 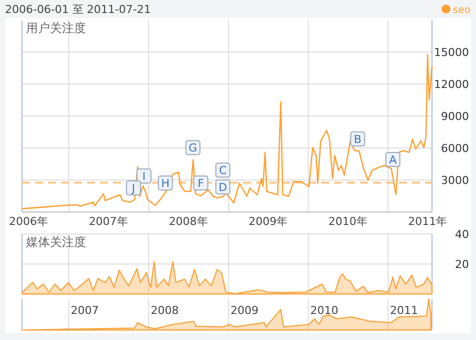 I want to click on y-tick-label: 12000, so click(x=451, y=84).